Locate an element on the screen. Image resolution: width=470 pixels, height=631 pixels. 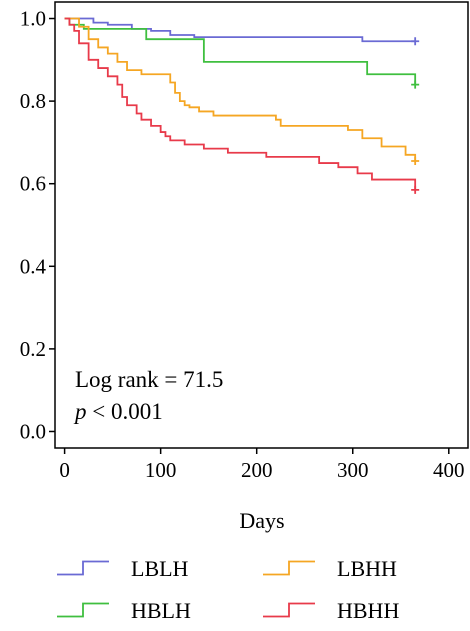
series-line-lblh is located at coordinates (240, 30).